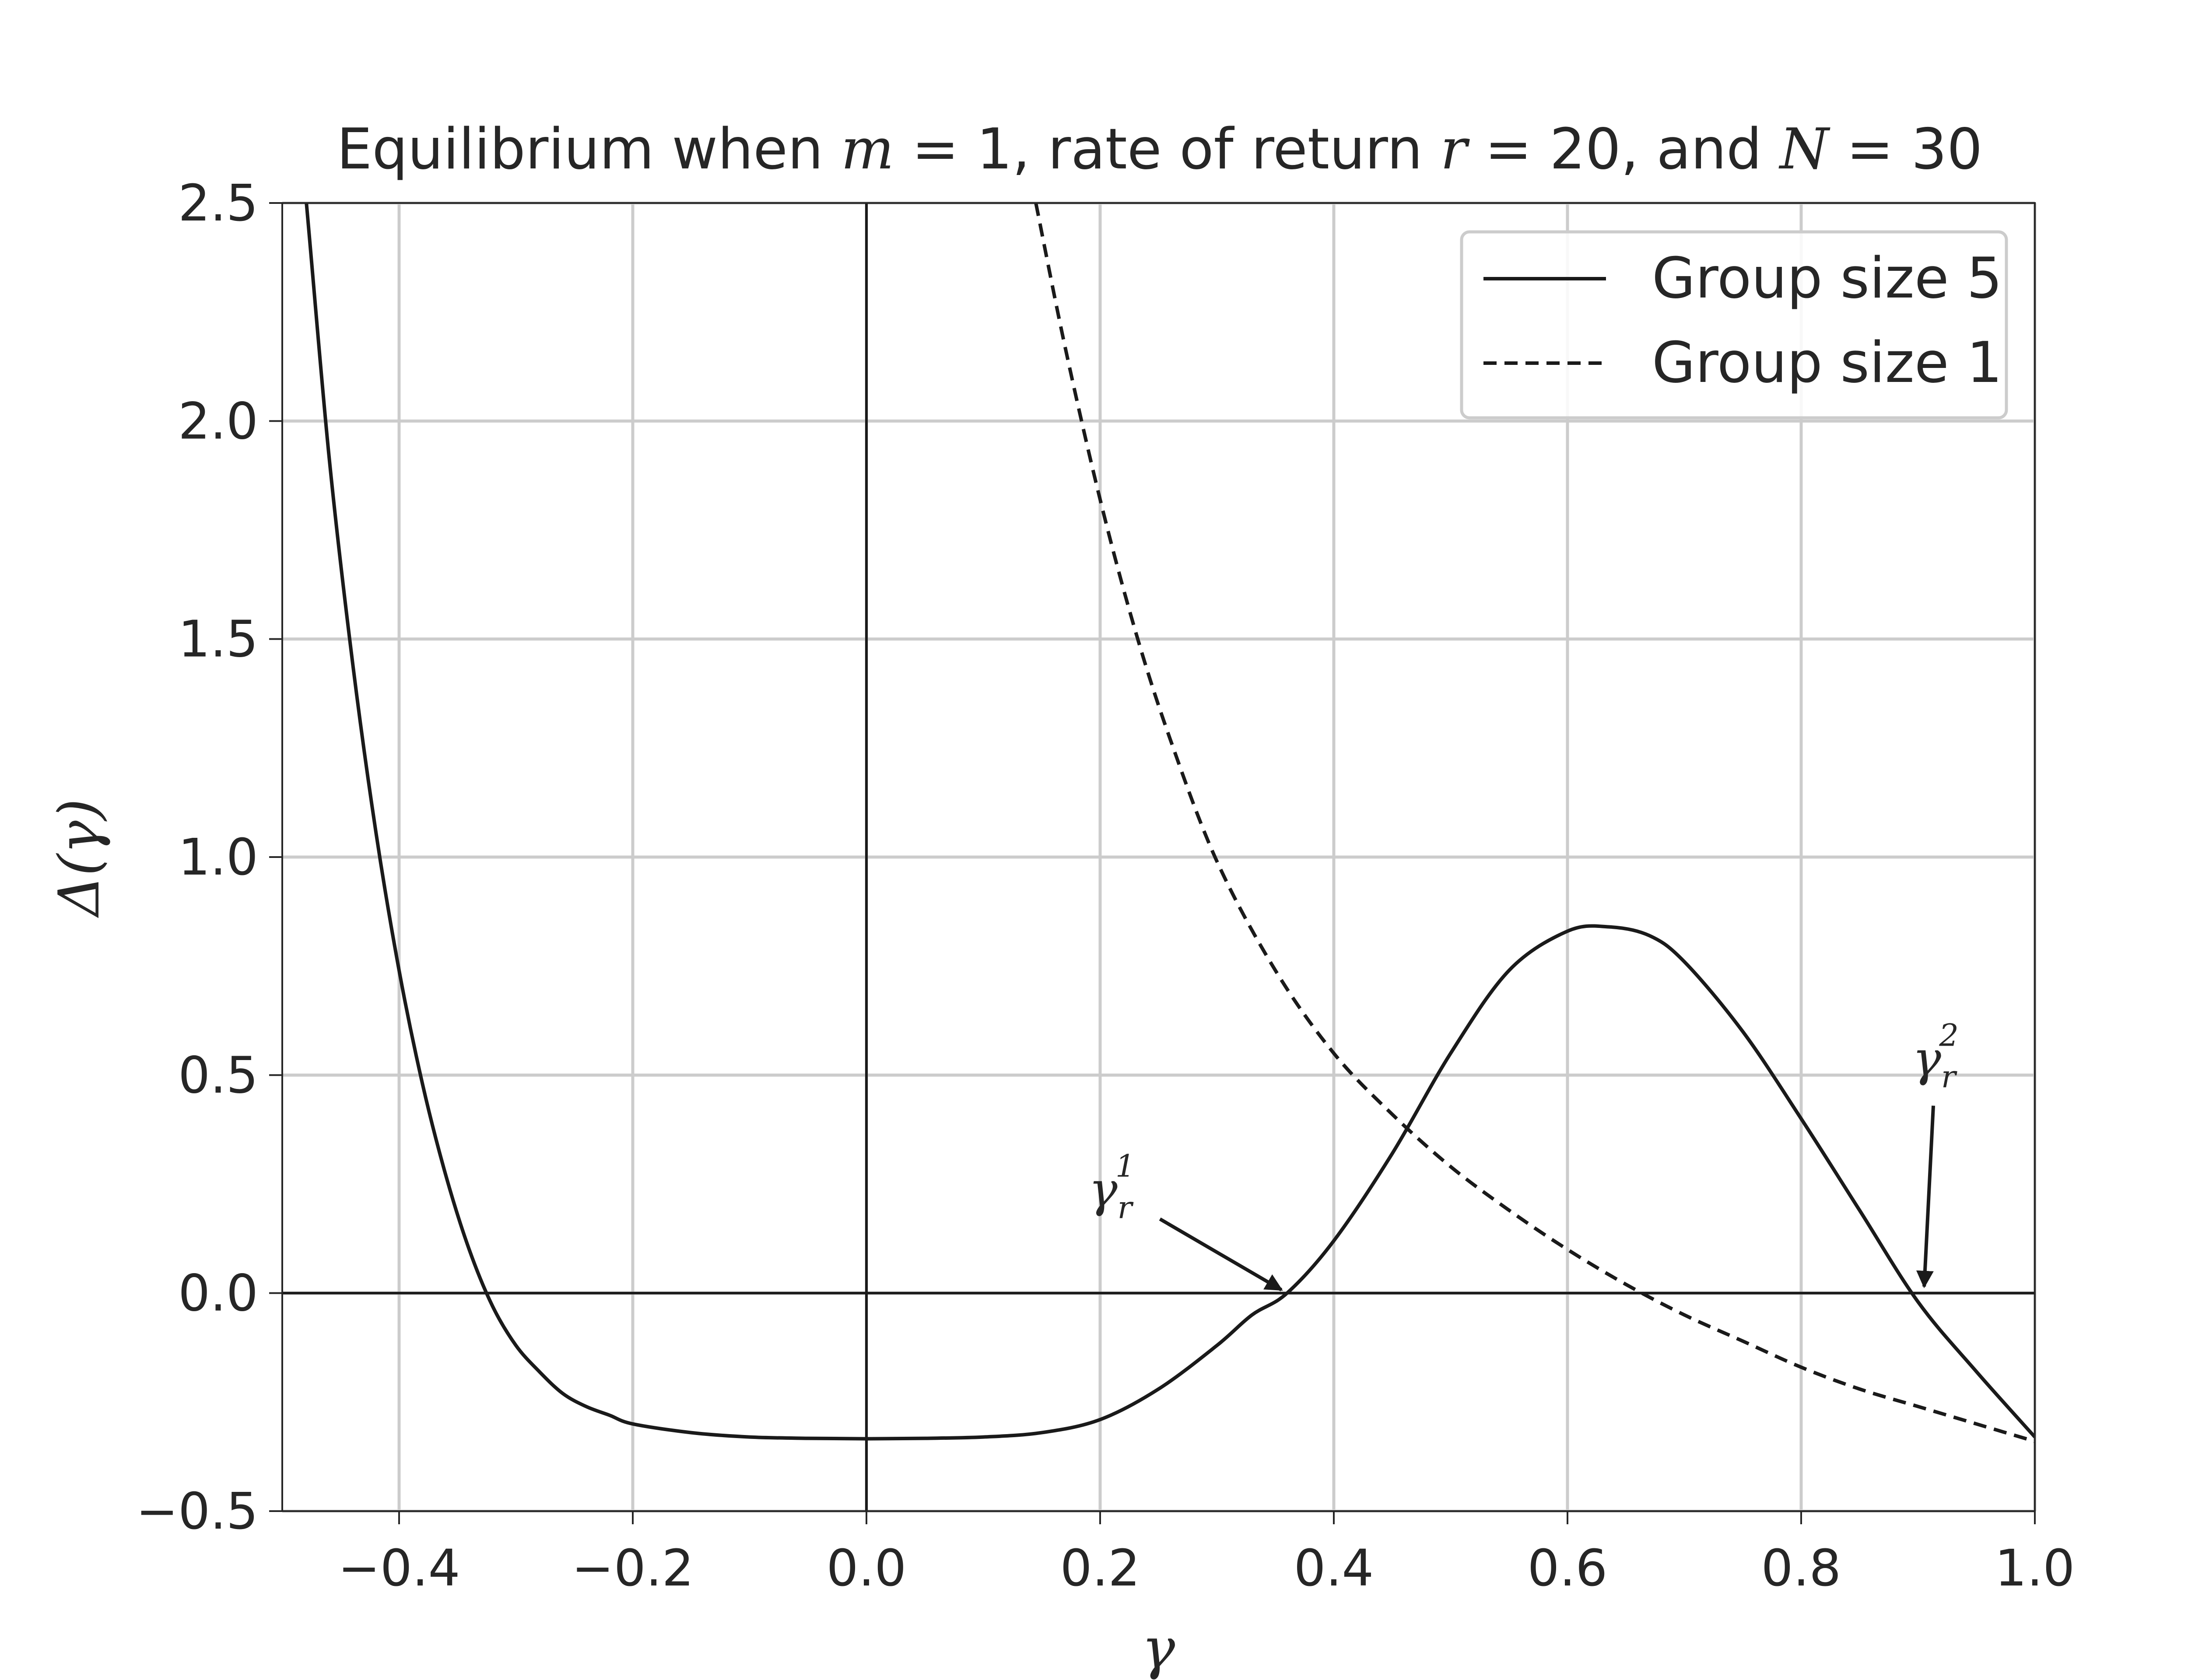 The image size is (2188, 1680). Describe the element at coordinates (1827, 278) in the screenshot. I see `legend-label-series-1: Group size 5` at that location.